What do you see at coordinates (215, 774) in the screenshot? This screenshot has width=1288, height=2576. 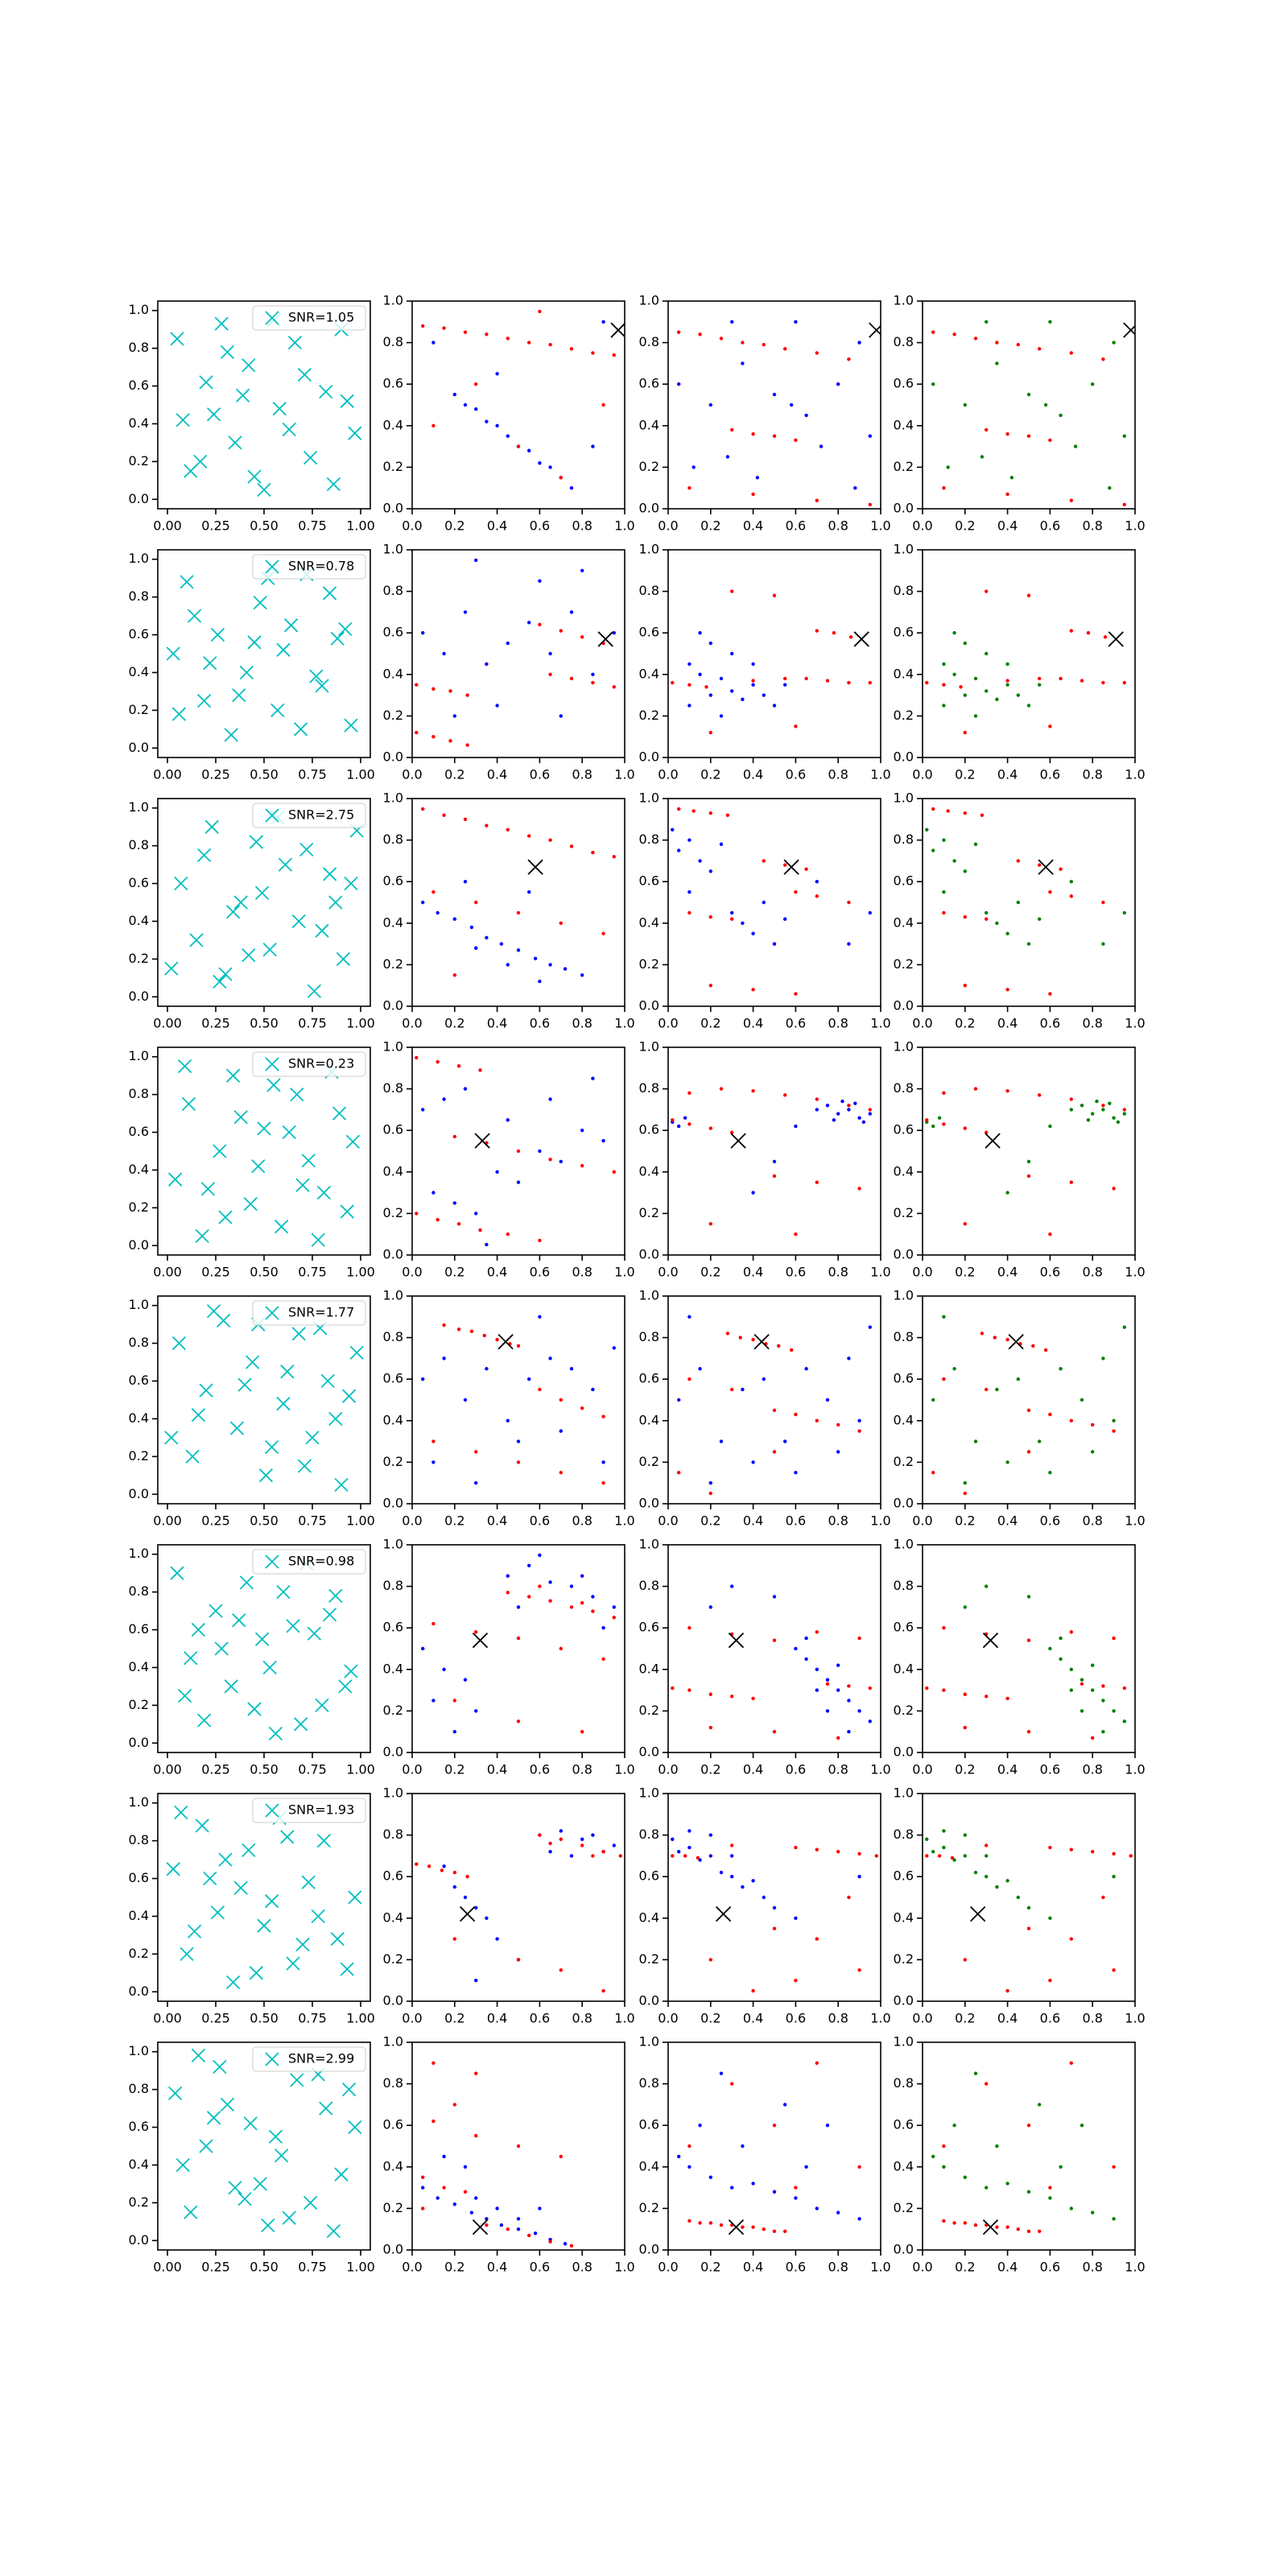 I see `x-tick-label: 0.25` at bounding box center [215, 774].